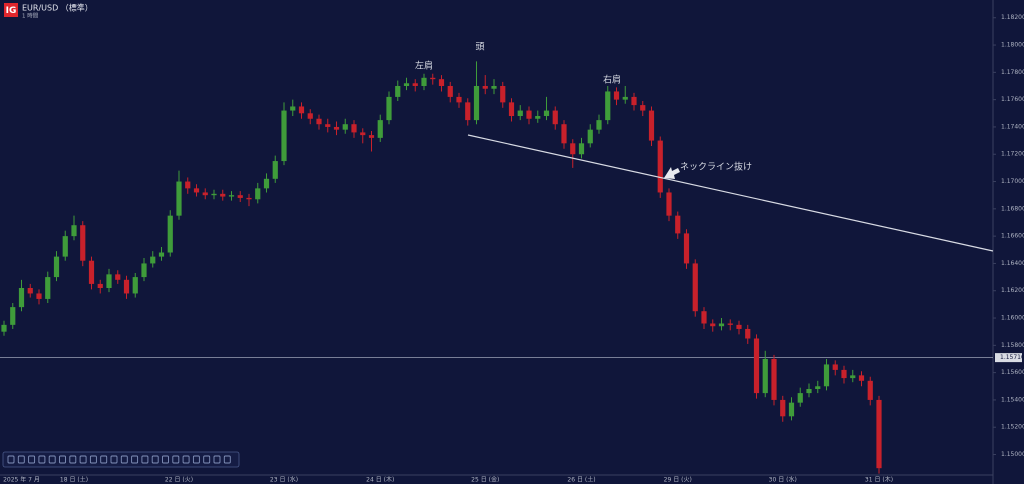  I want to click on y-tick-label: 1.16000, so click(1012, 318).